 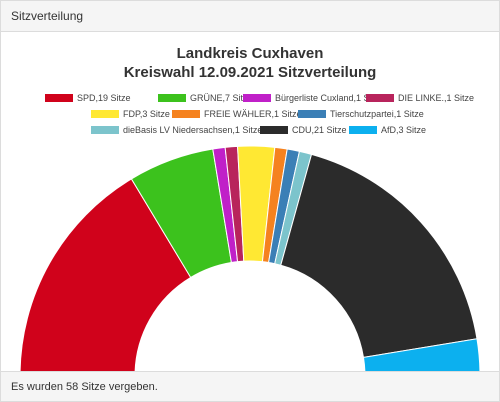 I want to click on legend-item-cdu: CDU,21 Sitze, so click(x=303, y=130).